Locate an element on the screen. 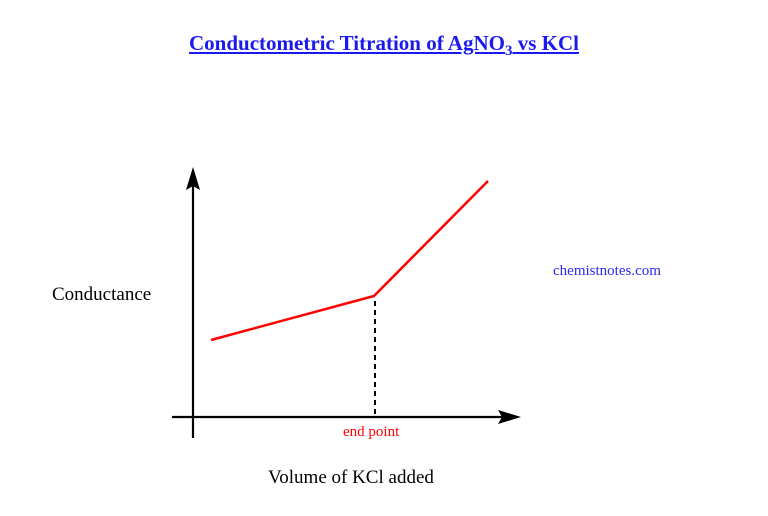 The width and height of the screenshot is (768, 516). chart-title: Conductometric Titration of AgNO3 vs KCl is located at coordinates (384, 44).